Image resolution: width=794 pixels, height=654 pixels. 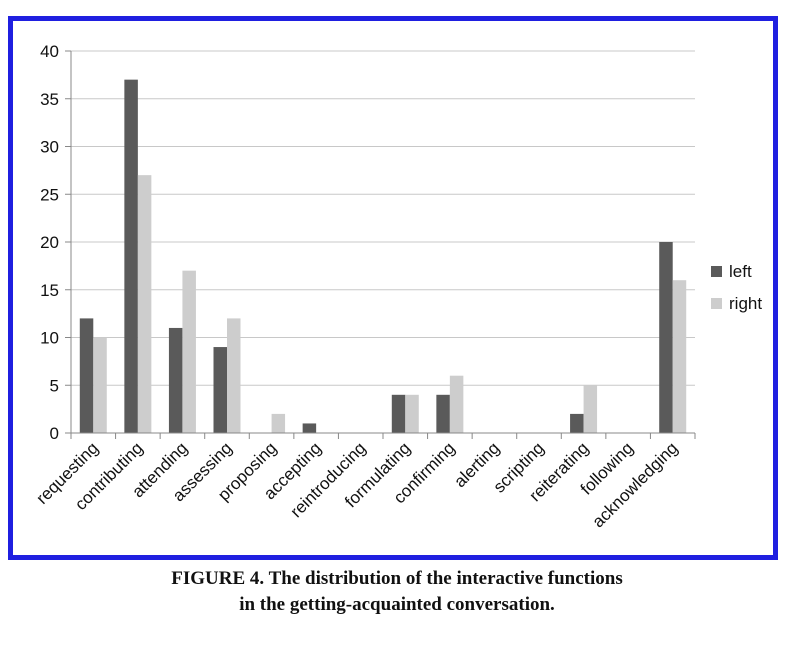 I want to click on y-tick-label: 15, so click(x=49, y=290).